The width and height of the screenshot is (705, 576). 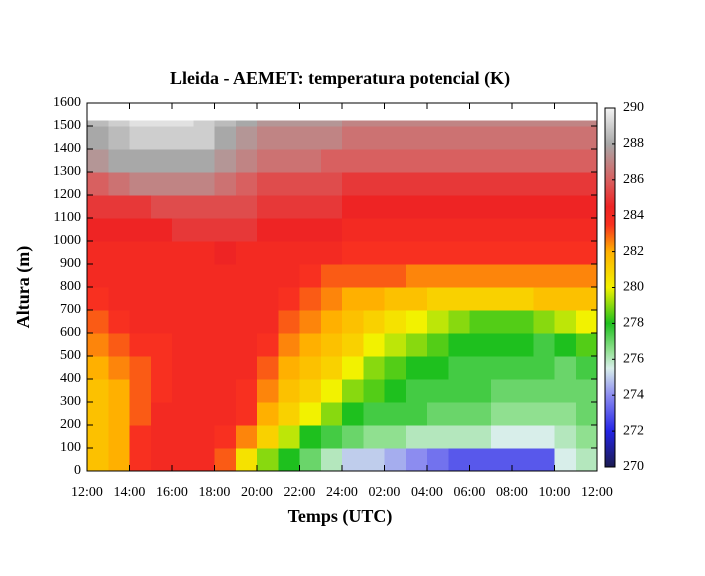 I want to click on colorbar-tick-label: 276, so click(x=633, y=359).